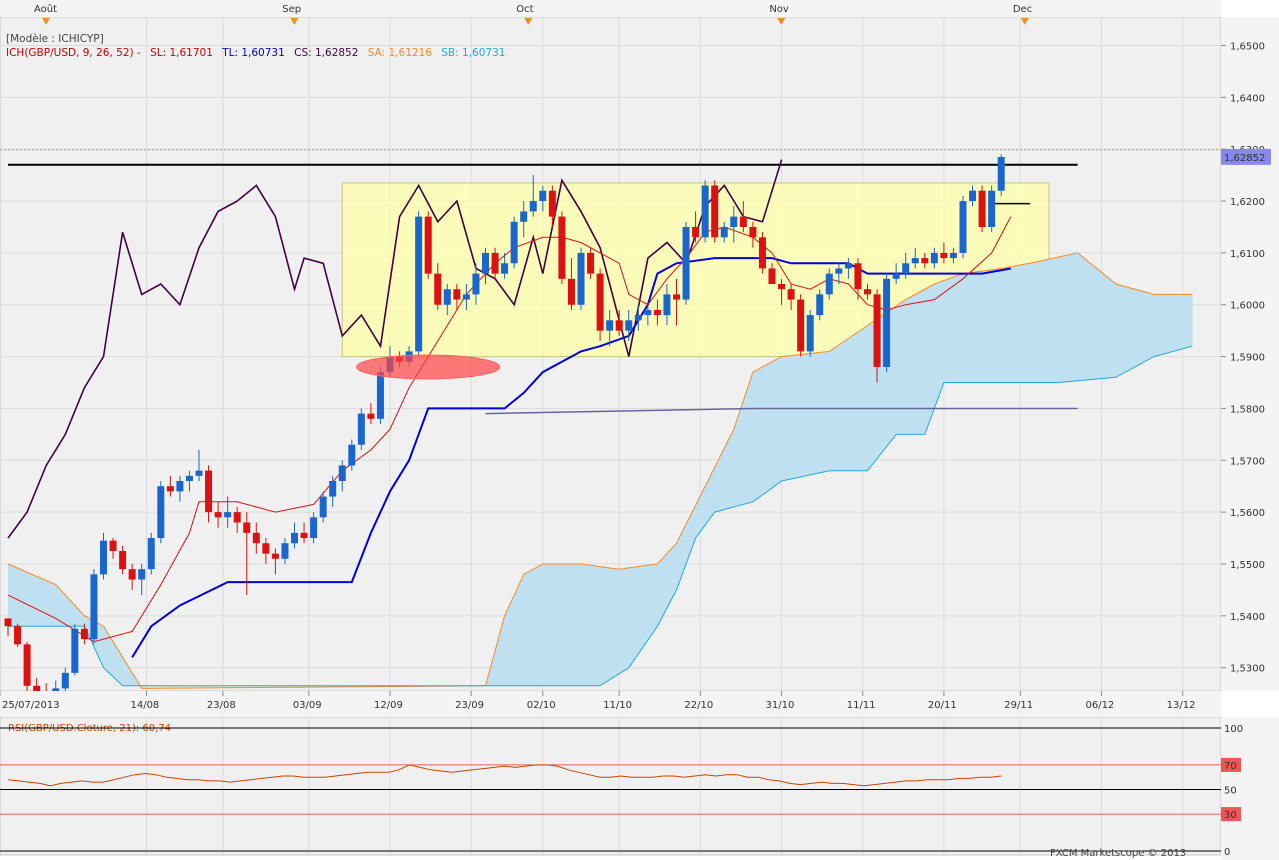 This screenshot has width=1279, height=860. I want to click on price-axis-label: 1,5800, so click(1247, 409).